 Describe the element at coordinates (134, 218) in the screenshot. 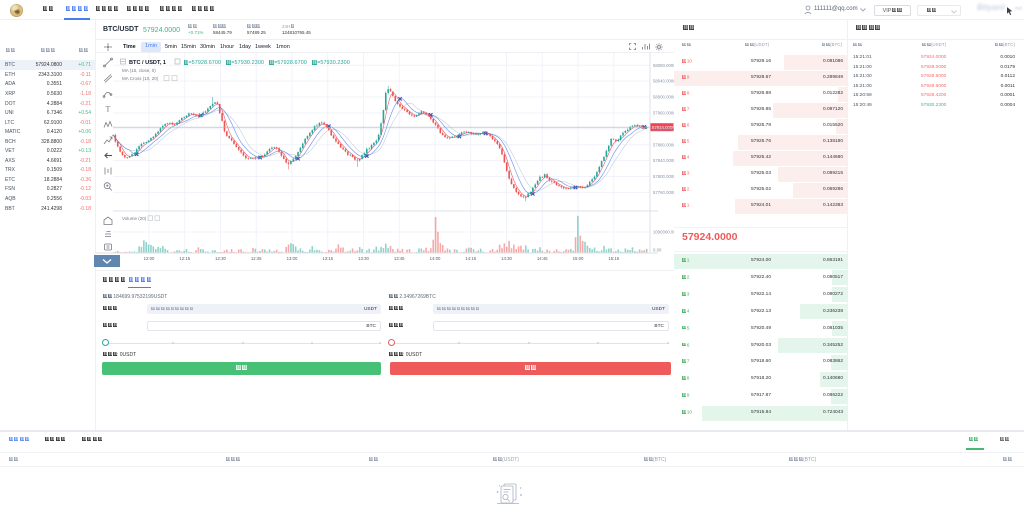

I see `svg-text: Volume (20)` at that location.